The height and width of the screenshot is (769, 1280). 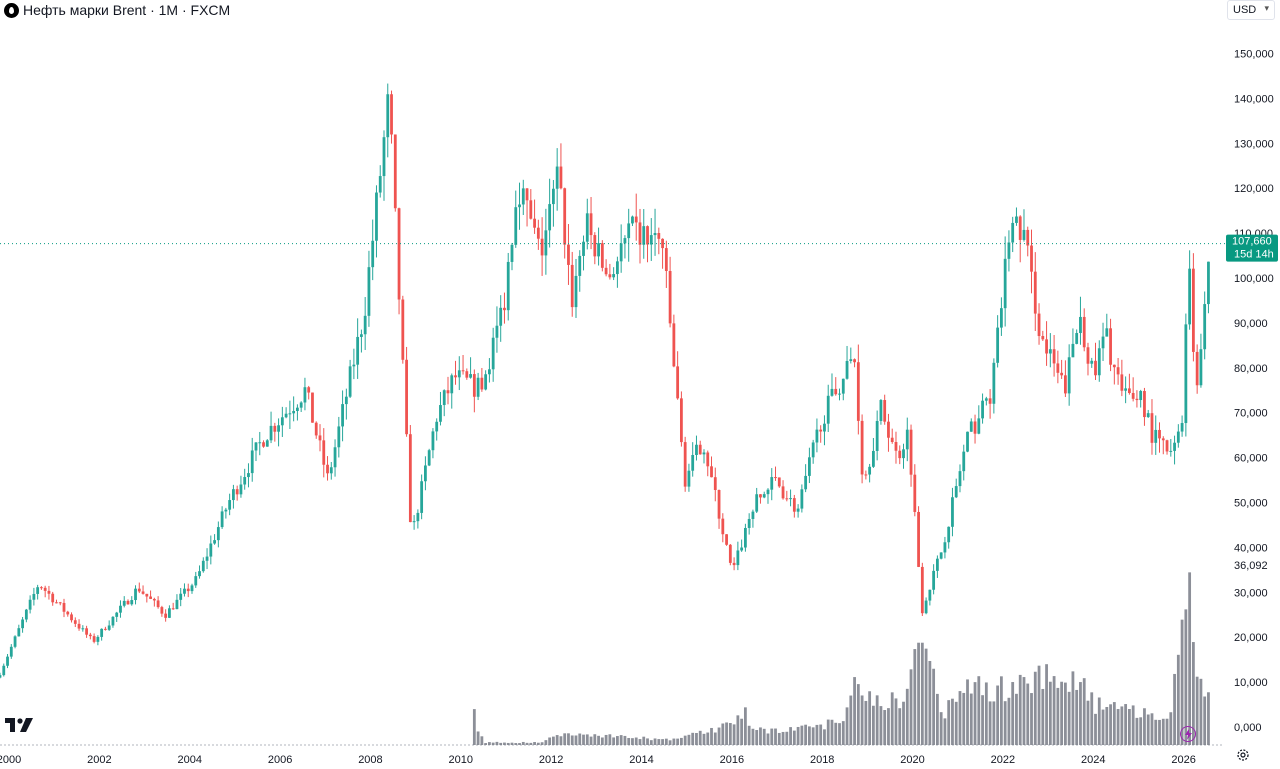 What do you see at coordinates (1188, 734) in the screenshot?
I see `flash-icon` at bounding box center [1188, 734].